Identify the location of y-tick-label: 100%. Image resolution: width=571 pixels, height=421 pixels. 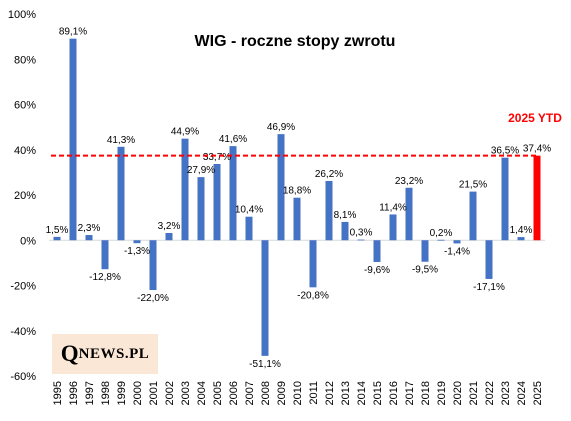
(22, 15).